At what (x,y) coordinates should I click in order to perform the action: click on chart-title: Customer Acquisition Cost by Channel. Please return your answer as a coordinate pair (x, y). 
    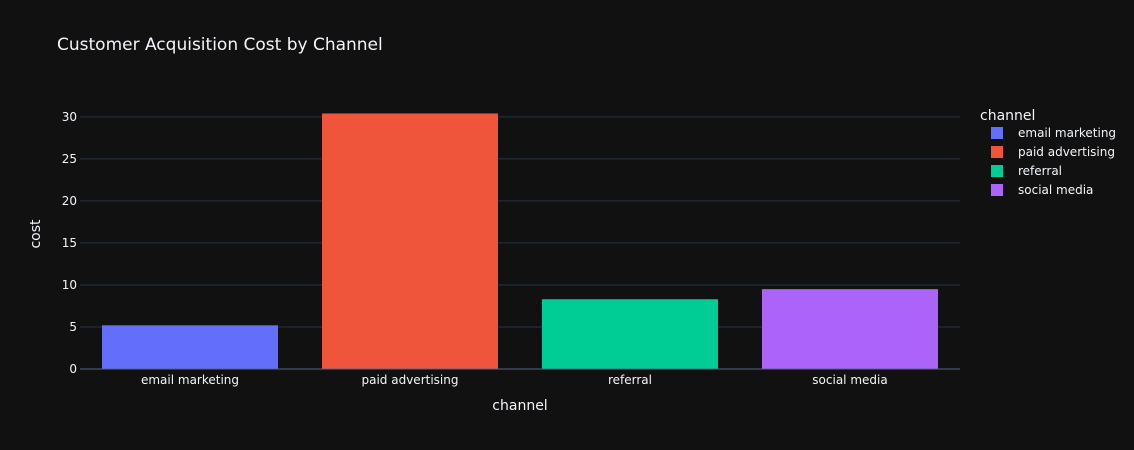
    Looking at the image, I should click on (220, 45).